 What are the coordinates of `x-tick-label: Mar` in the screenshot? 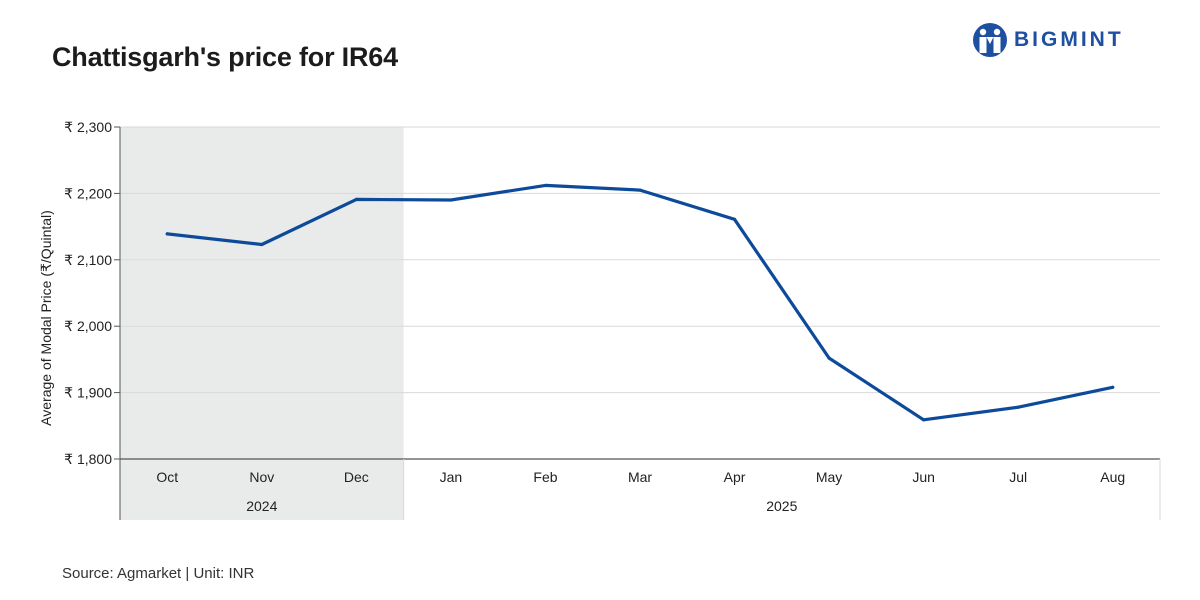 It's located at (640, 477).